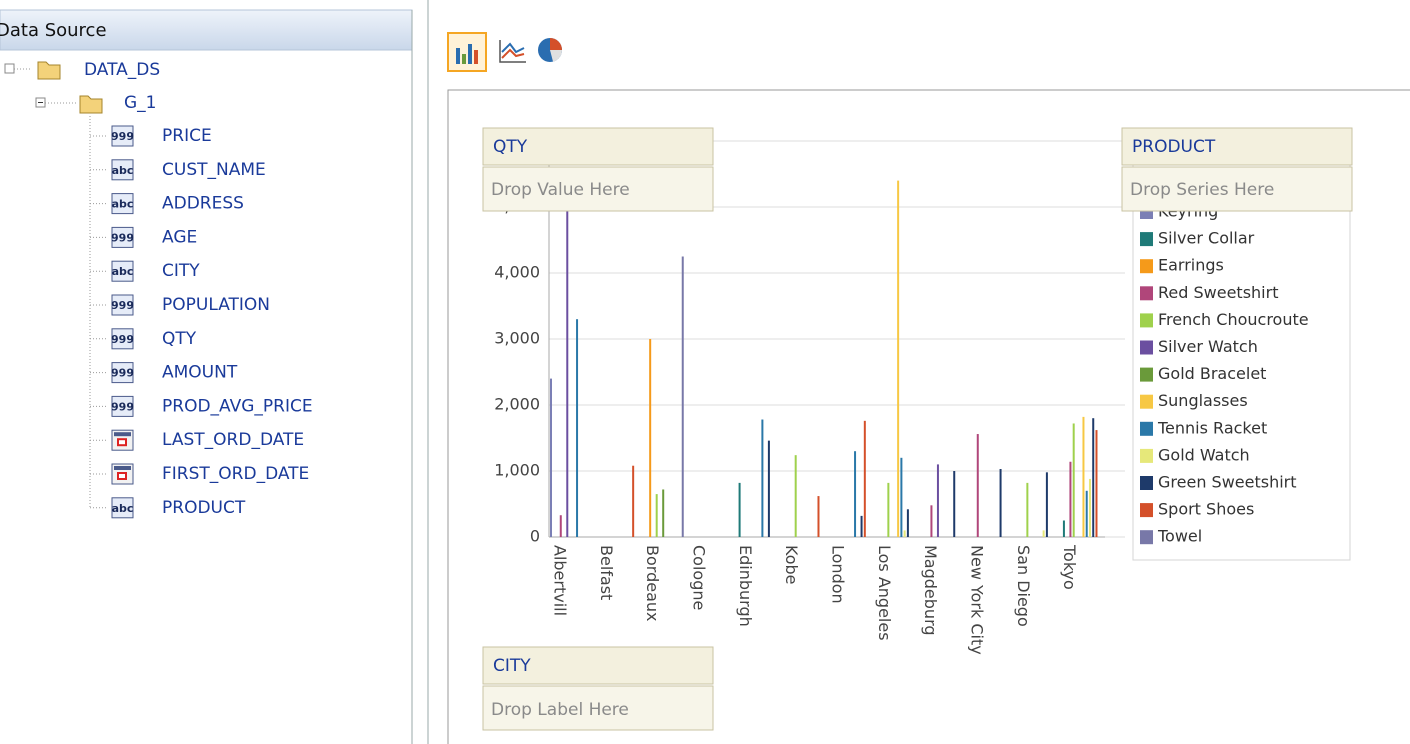  What do you see at coordinates (1212, 427) in the screenshot?
I see `legend-label: Tennis Racket` at bounding box center [1212, 427].